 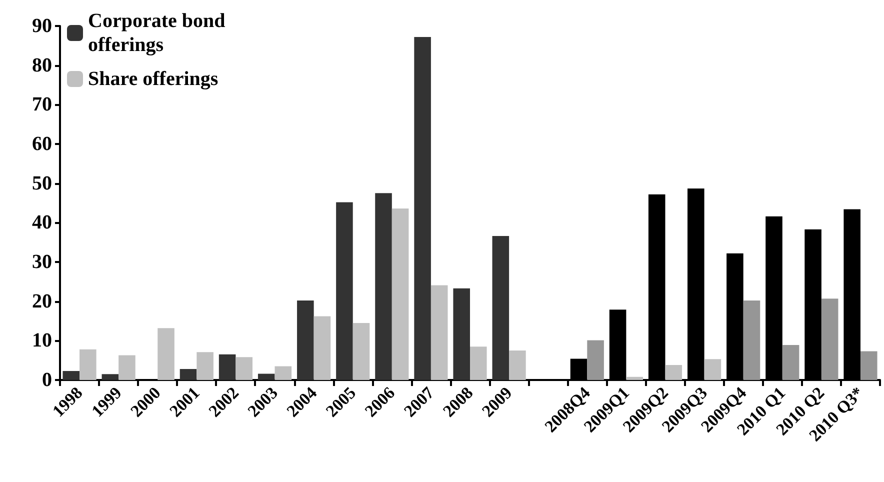 What do you see at coordinates (159, 33) in the screenshot?
I see `legend-label: Corporate bond offerings` at bounding box center [159, 33].